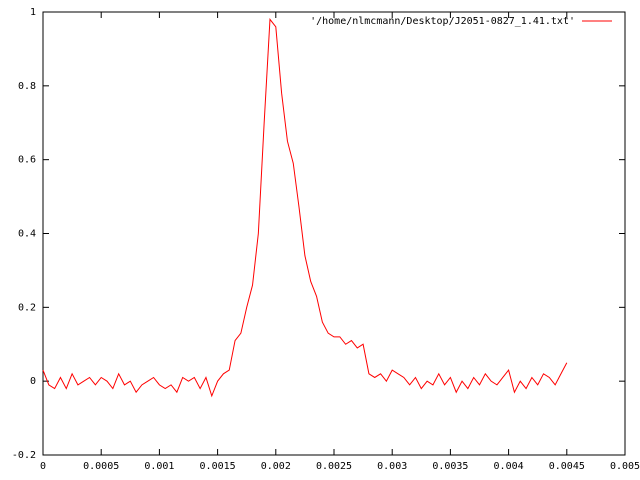 The height and width of the screenshot is (480, 640). Describe the element at coordinates (33, 12) in the screenshot. I see `y-tick-label: 1` at that location.